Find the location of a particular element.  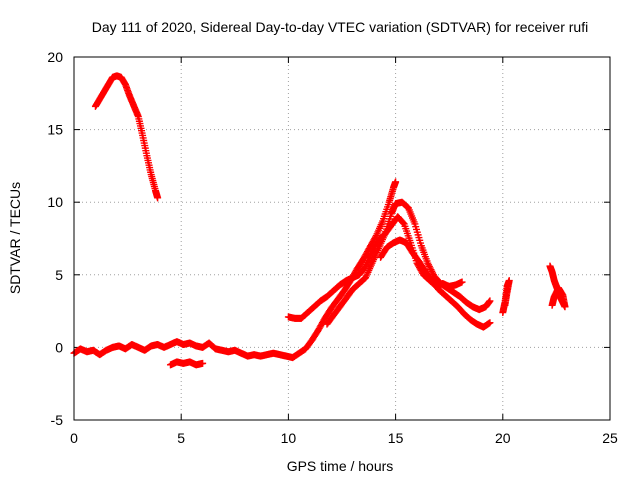

y-axis-label: SDTVAR / TECUs is located at coordinates (15, 238).